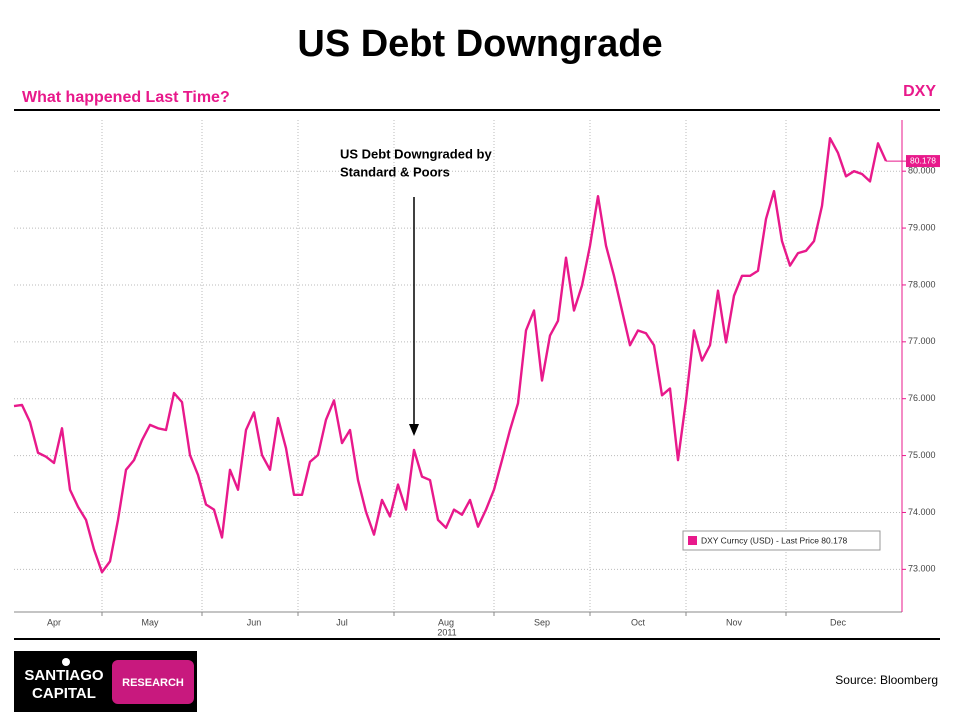  Describe the element at coordinates (395, 171) in the screenshot. I see `annotation-text: Standard & Poors` at that location.